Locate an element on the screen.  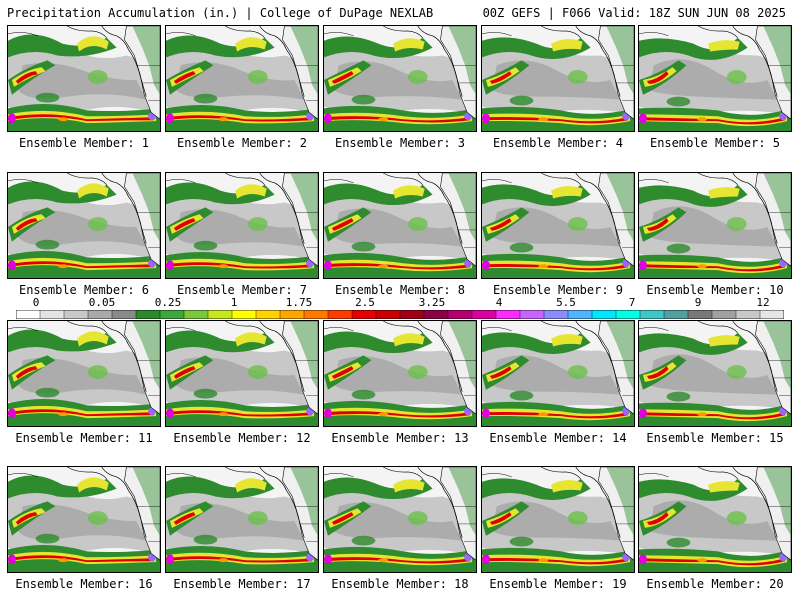
colorbar-tick-label: 1 is located at coordinates (234, 302).